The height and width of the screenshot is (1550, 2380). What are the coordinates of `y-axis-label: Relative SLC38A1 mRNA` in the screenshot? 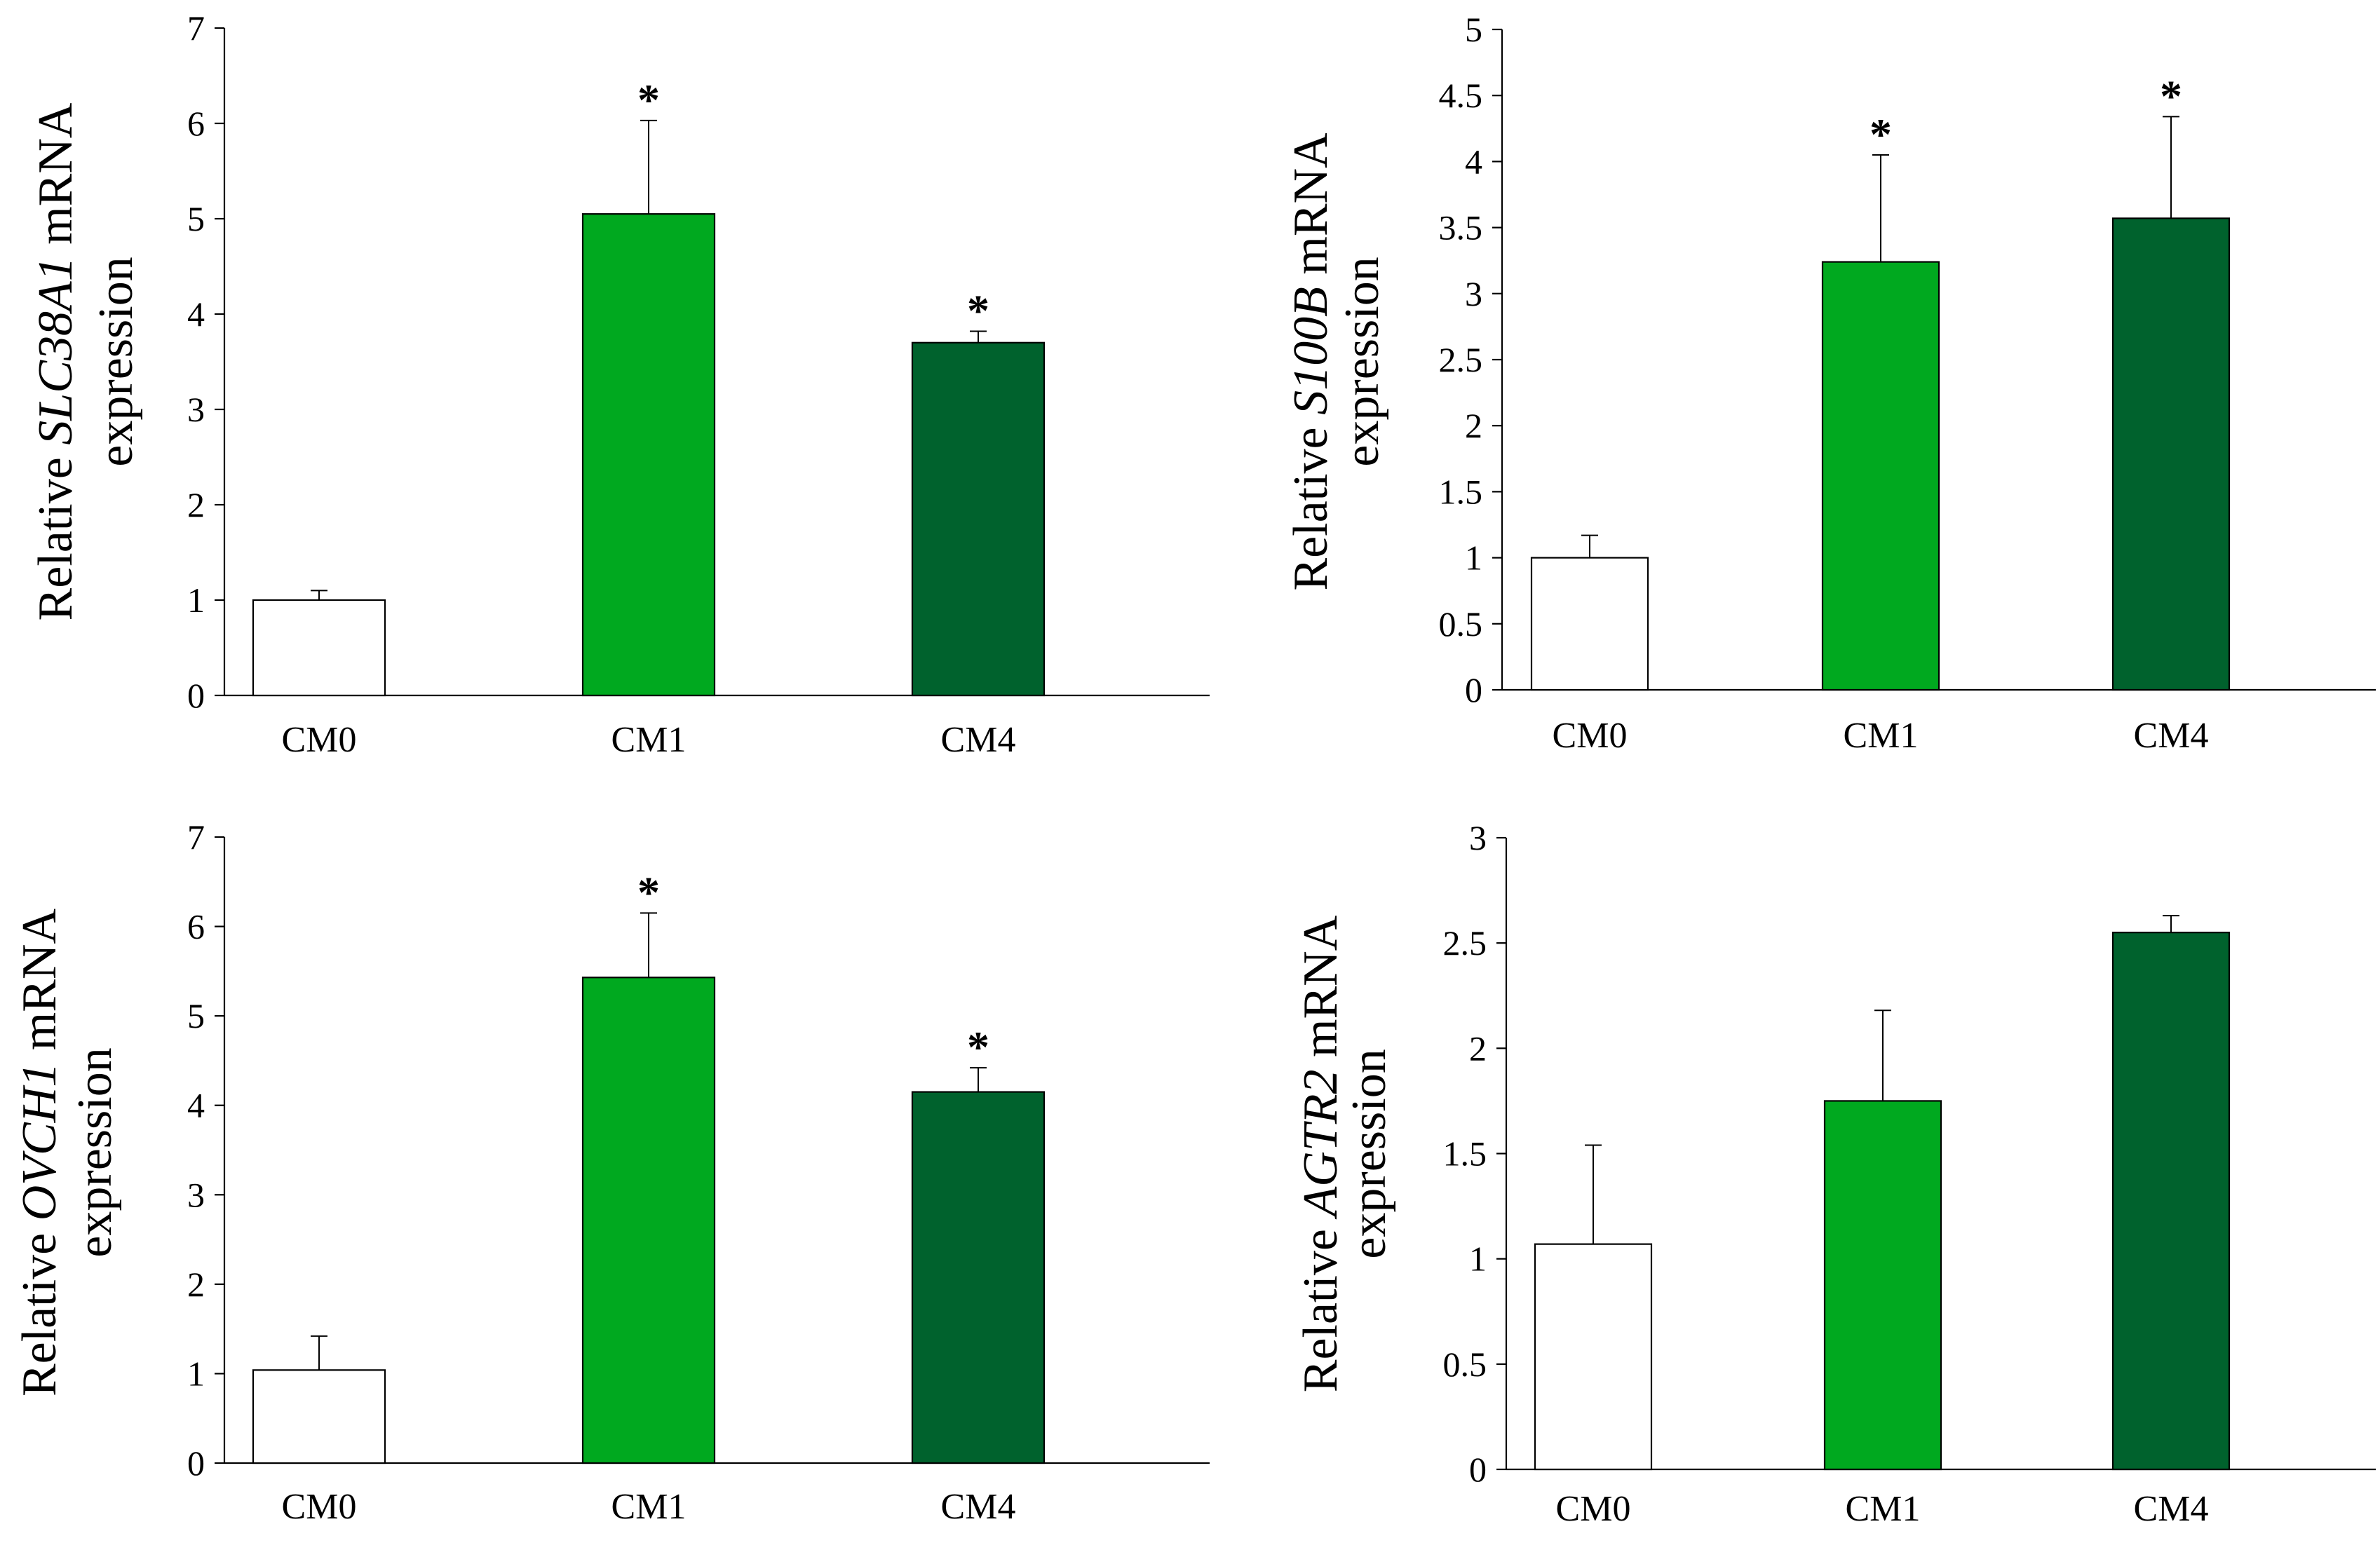 It's located at (56, 361).